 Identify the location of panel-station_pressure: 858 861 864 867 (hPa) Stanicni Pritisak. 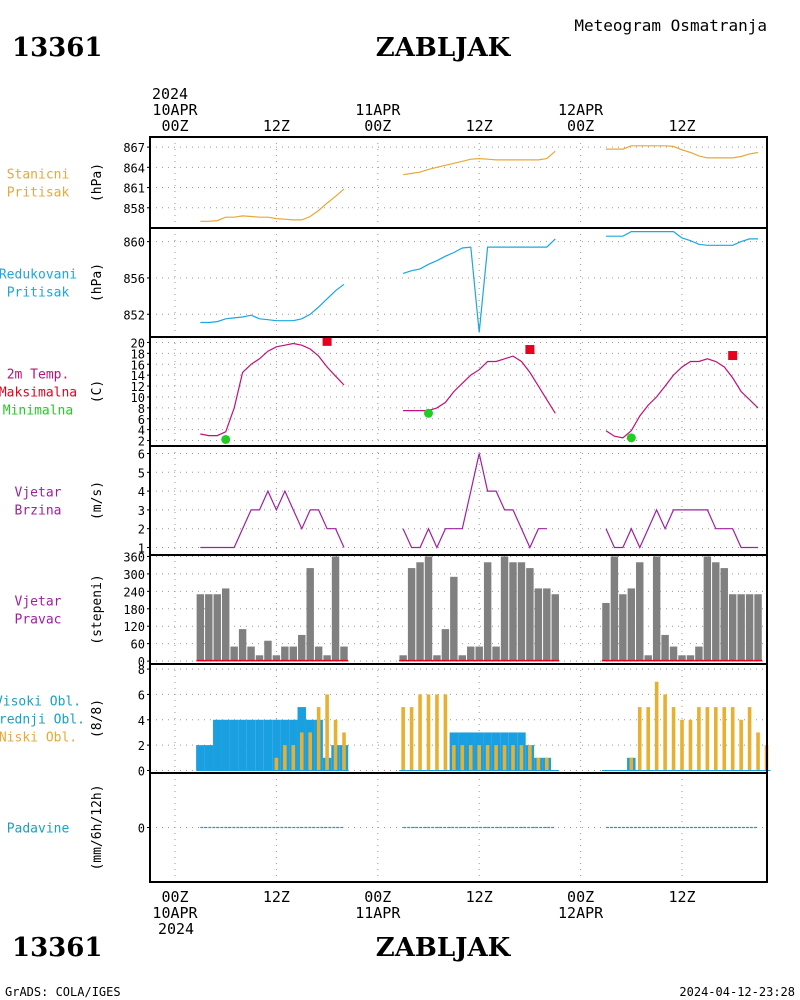
(387, 182).